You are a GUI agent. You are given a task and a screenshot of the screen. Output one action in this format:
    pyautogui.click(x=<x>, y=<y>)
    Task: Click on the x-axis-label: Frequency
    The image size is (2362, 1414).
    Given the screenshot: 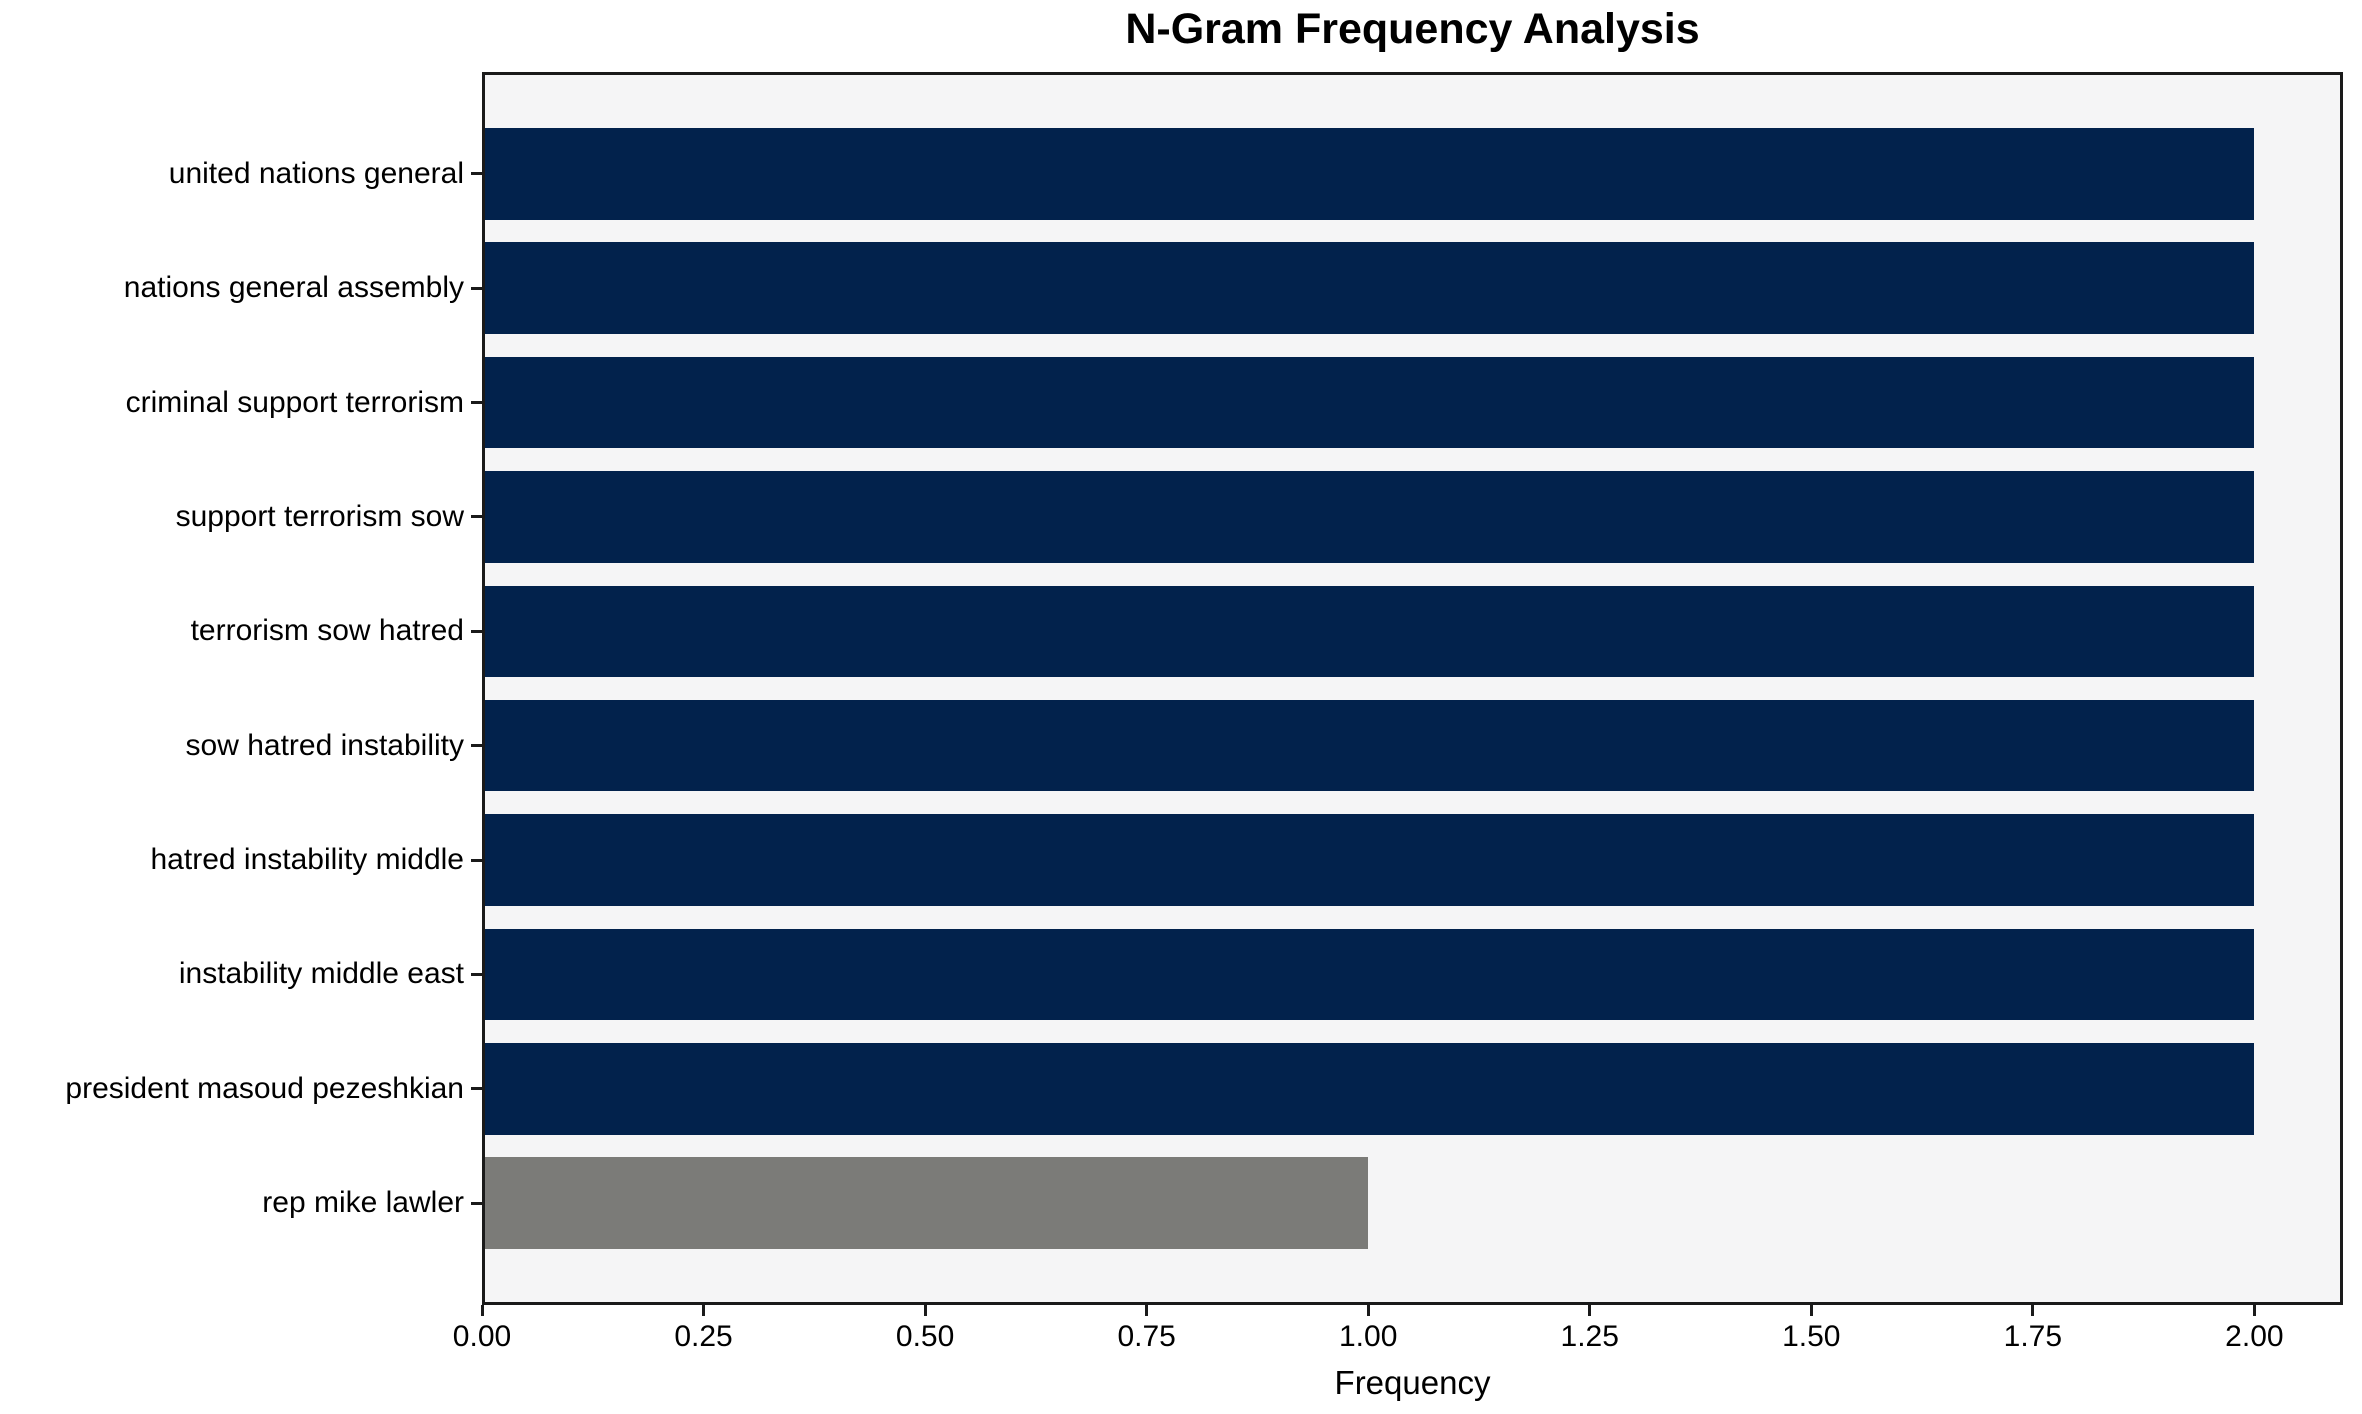 What is the action you would take?
    pyautogui.click(x=1412, y=1382)
    